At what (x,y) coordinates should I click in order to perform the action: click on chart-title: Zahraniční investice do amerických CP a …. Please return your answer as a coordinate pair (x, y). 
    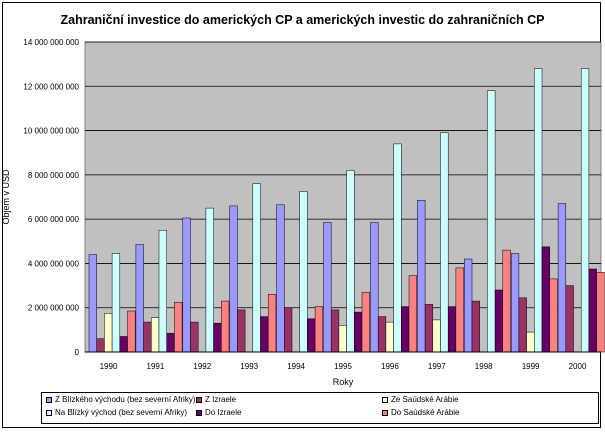
    Looking at the image, I should click on (302, 20).